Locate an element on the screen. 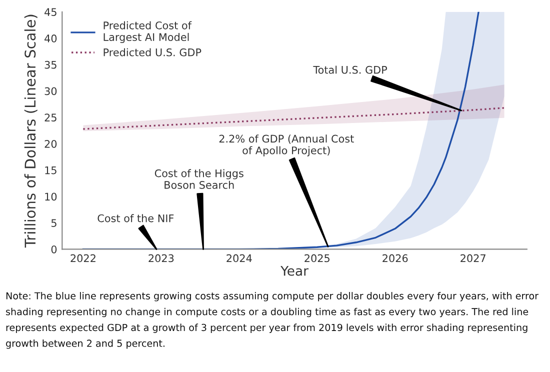 This screenshot has width=550, height=372. y-tick-label: 35 is located at coordinates (50, 64).